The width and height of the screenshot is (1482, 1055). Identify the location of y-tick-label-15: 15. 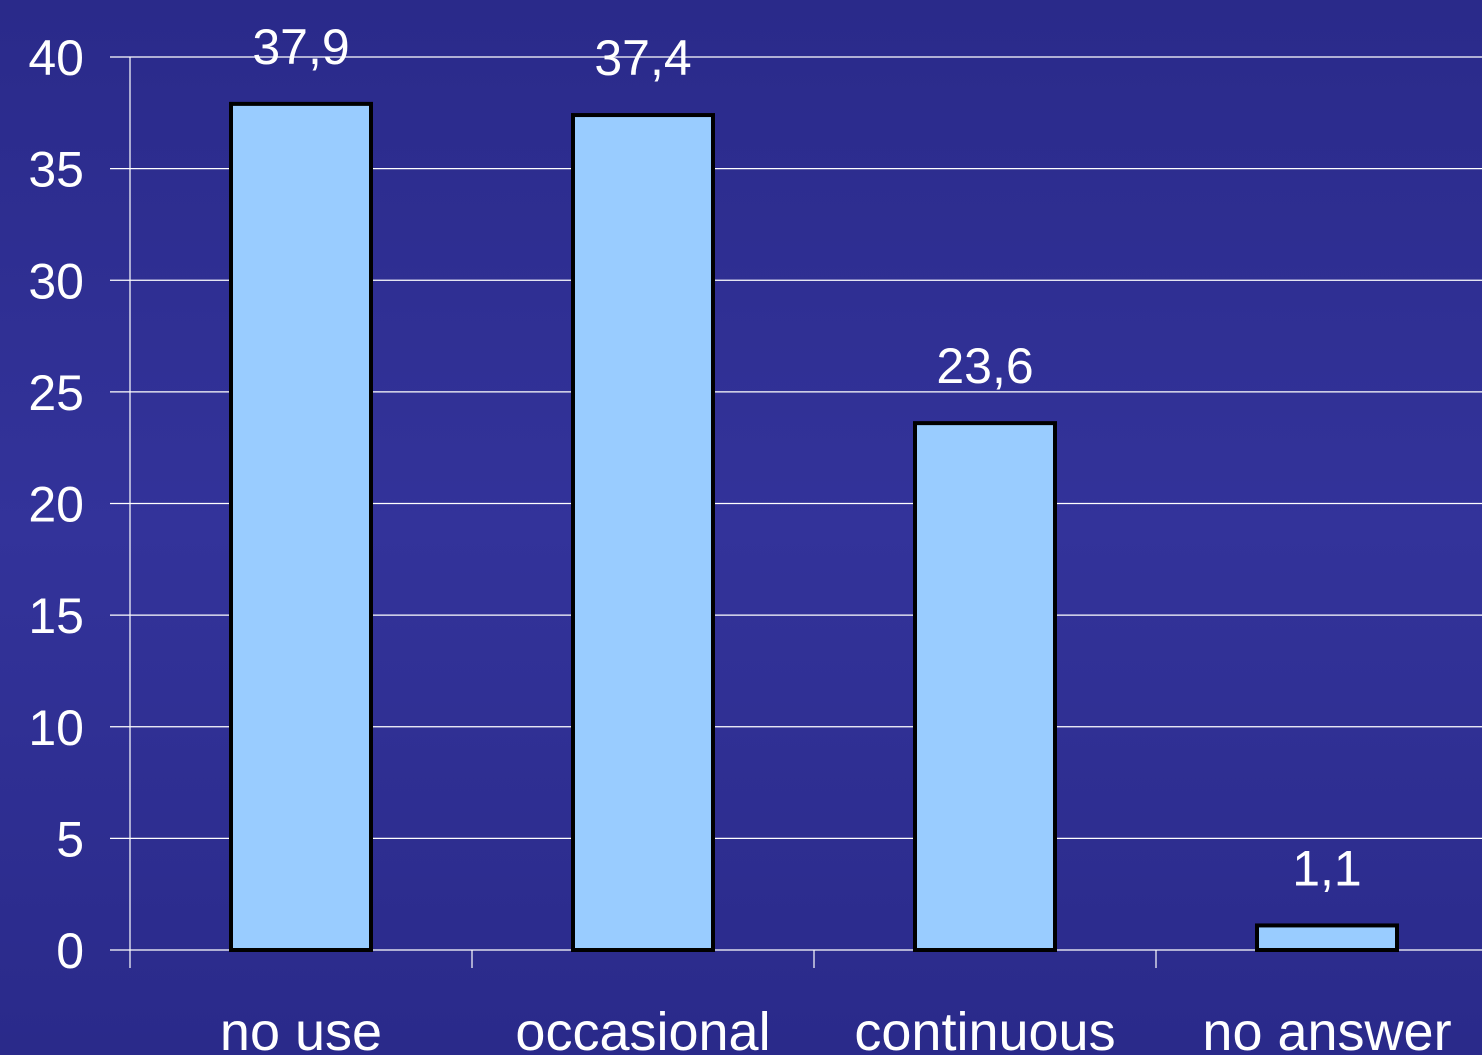
(56, 616).